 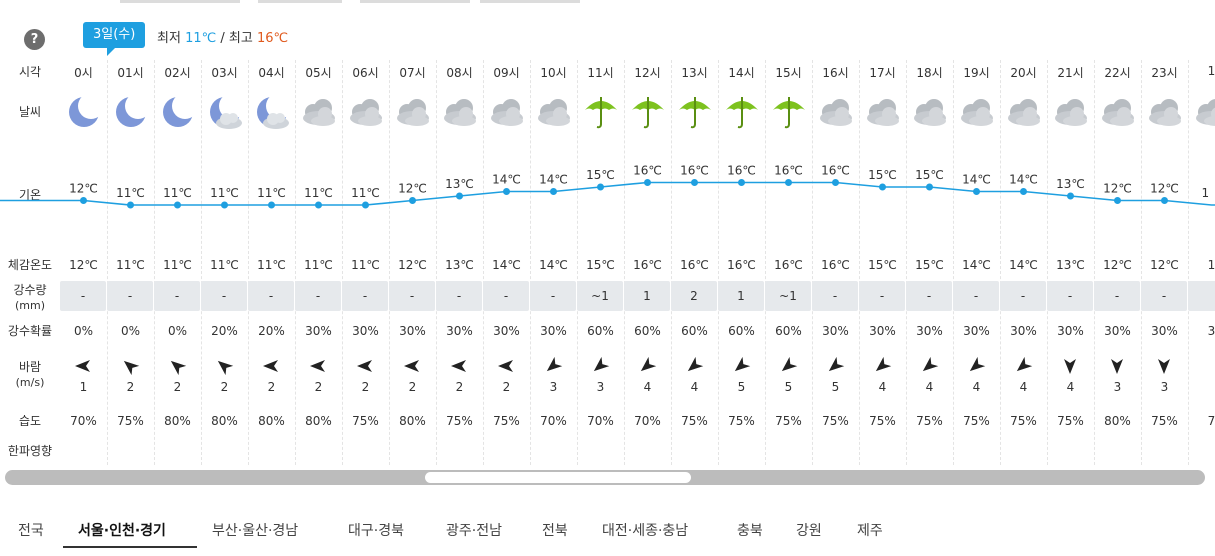 What do you see at coordinates (201, 38) in the screenshot?
I see `min-temp: 11℃` at bounding box center [201, 38].